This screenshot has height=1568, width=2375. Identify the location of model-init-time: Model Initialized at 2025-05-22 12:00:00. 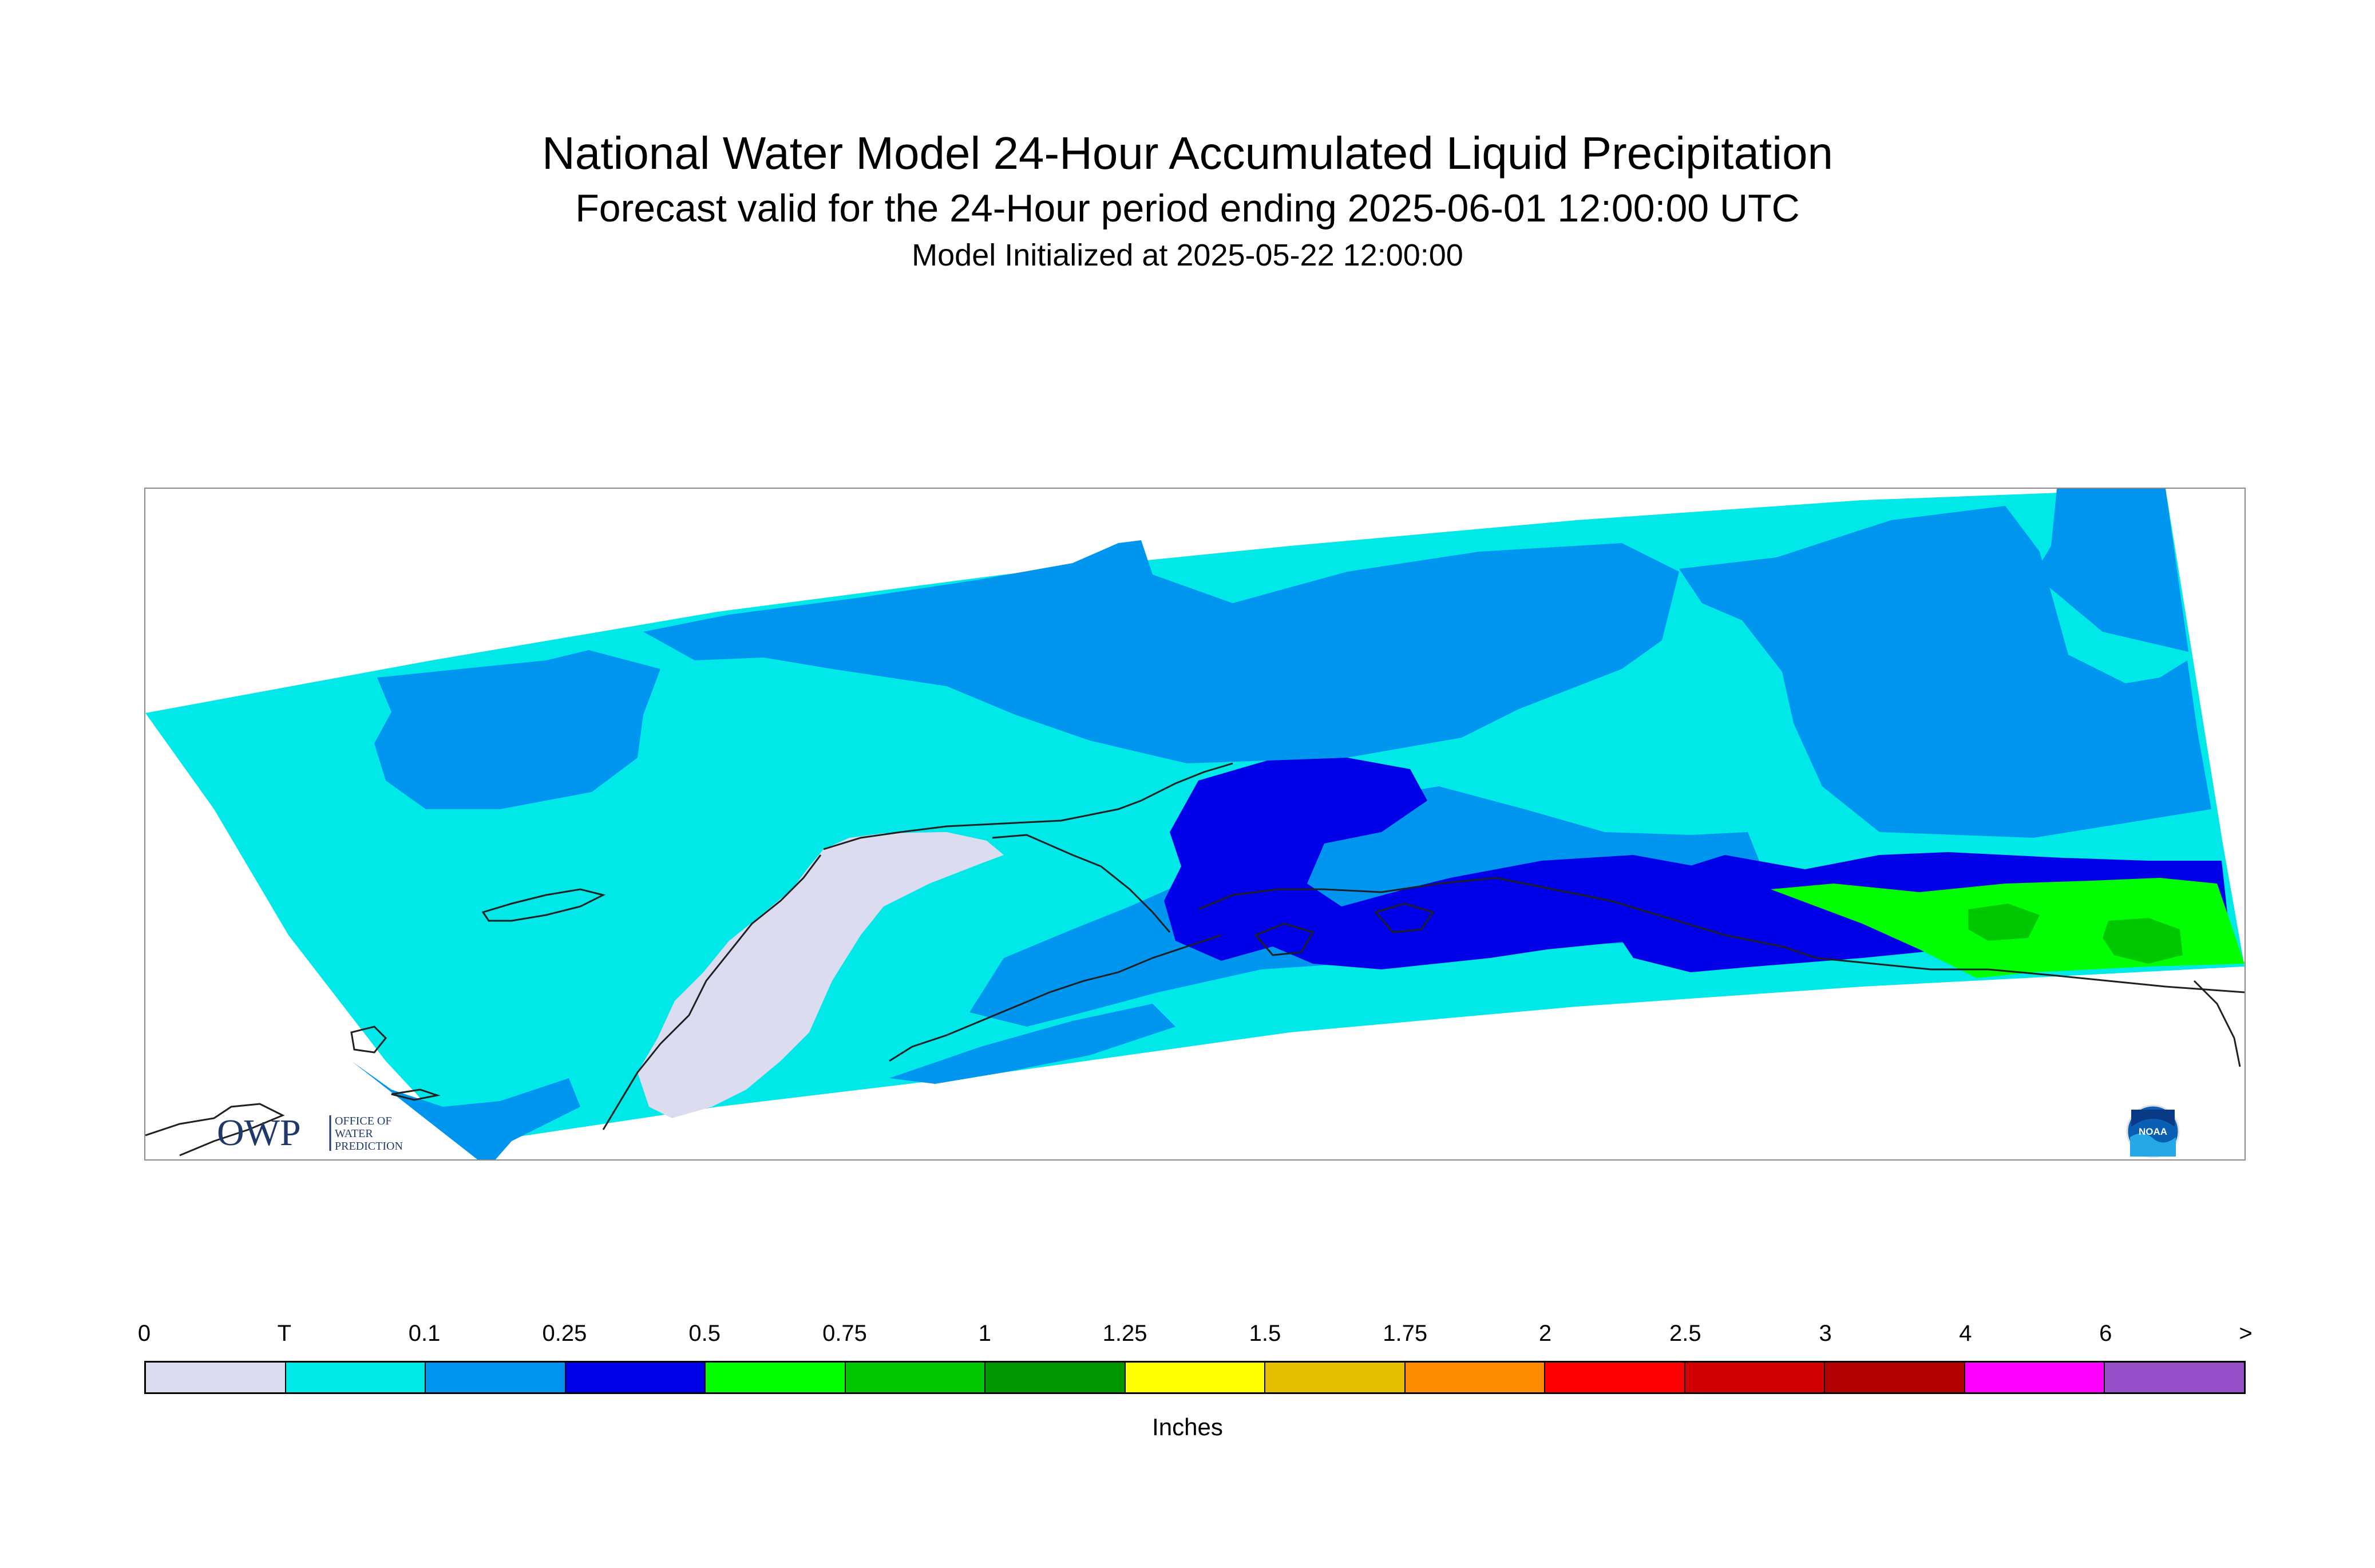
(1187, 255).